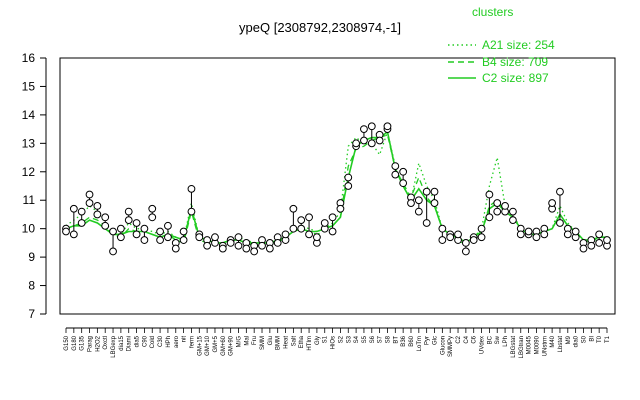 The width and height of the screenshot is (640, 400). I want to click on x-tick-label: Diami, so click(130, 343).